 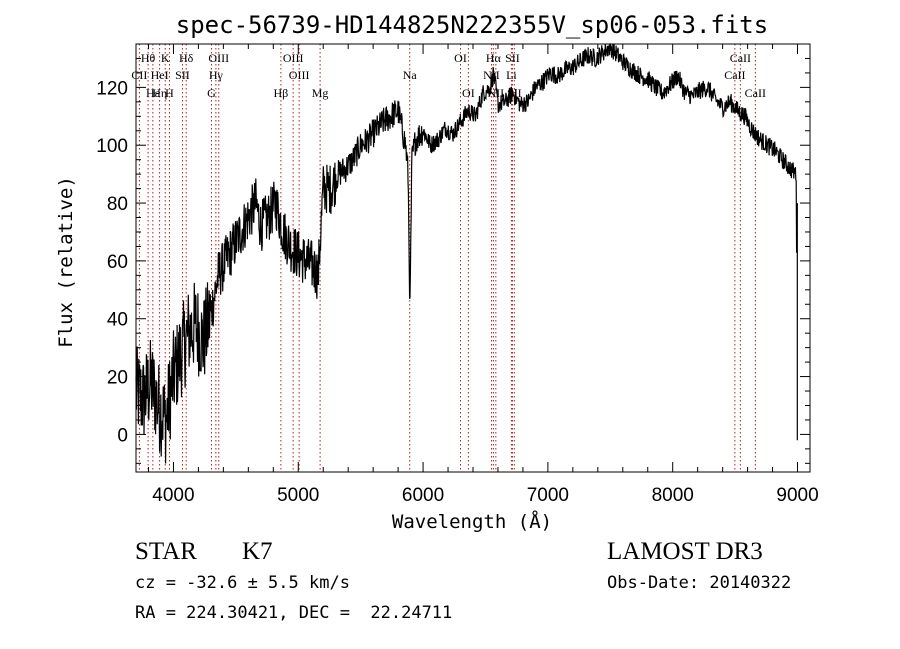 I want to click on x-tick-label: 9000, so click(x=797, y=495).